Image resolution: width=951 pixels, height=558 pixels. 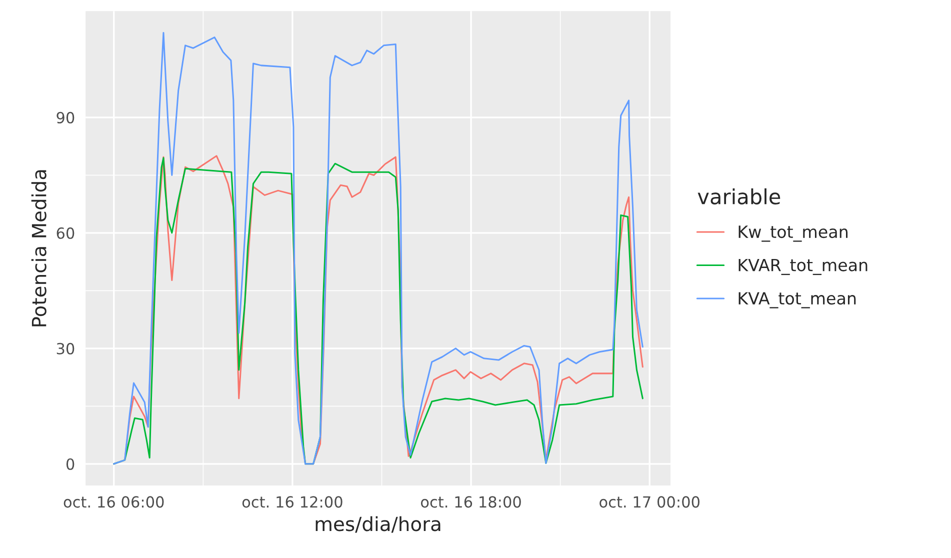 What do you see at coordinates (70, 464) in the screenshot?
I see `y-tick-label: 0` at bounding box center [70, 464].